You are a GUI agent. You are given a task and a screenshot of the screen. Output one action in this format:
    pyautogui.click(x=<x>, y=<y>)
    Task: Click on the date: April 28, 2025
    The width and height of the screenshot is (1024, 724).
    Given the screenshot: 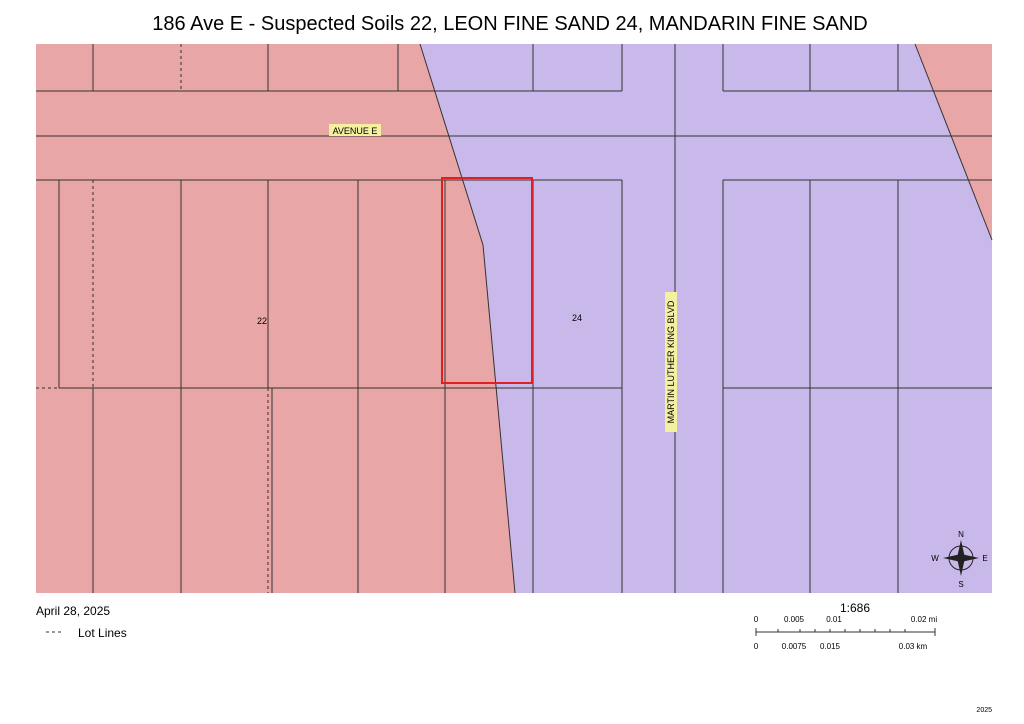 What is the action you would take?
    pyautogui.click(x=73, y=611)
    